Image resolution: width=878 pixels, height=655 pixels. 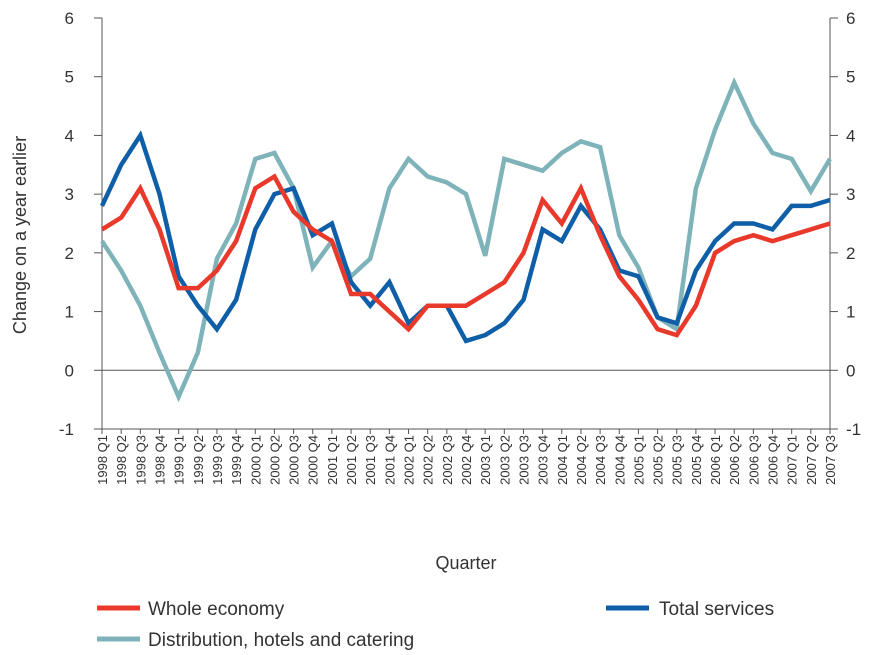 What do you see at coordinates (734, 460) in the screenshot?
I see `x-tick-label: 2006 Q2` at bounding box center [734, 460].